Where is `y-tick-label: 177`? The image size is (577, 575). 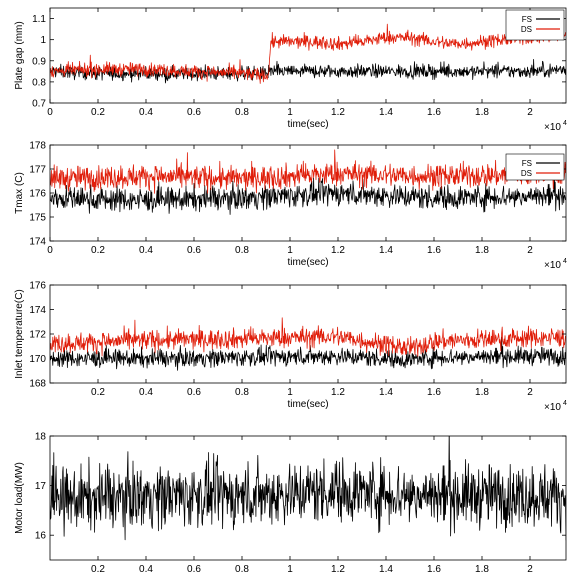 y-tick-label: 177 is located at coordinates (37, 170).